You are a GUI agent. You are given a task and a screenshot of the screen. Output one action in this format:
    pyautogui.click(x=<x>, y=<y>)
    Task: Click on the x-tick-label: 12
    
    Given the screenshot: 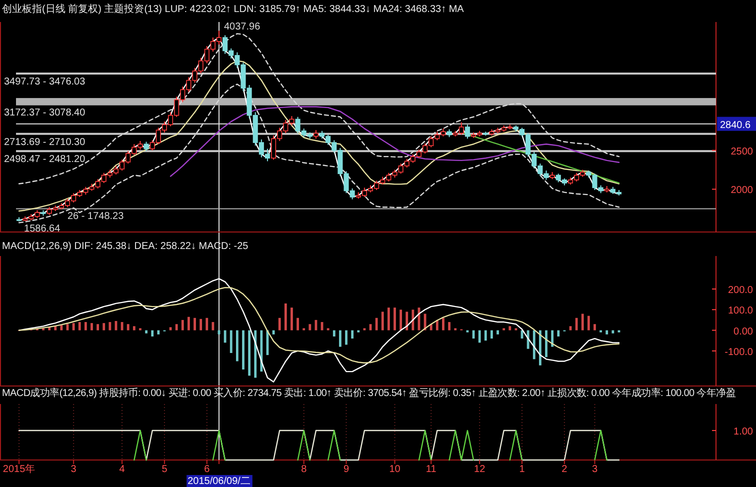 What is the action you would take?
    pyautogui.click(x=480, y=469)
    